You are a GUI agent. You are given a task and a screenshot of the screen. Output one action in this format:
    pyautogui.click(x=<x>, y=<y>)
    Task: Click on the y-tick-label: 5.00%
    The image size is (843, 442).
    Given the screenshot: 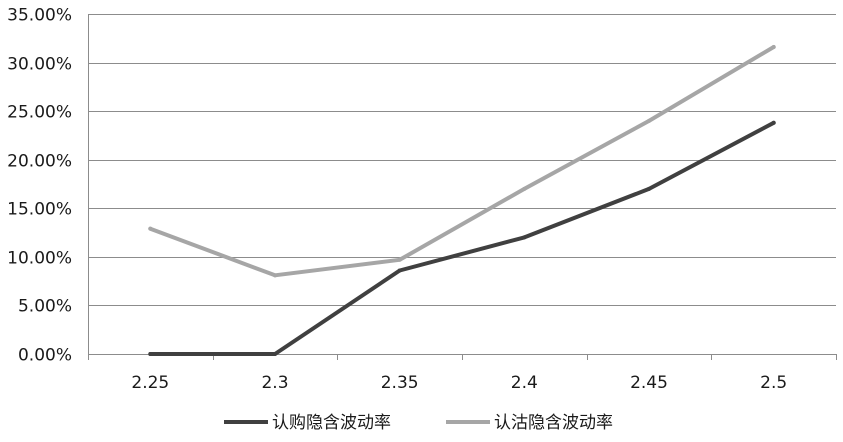 What is the action you would take?
    pyautogui.click(x=45, y=307)
    